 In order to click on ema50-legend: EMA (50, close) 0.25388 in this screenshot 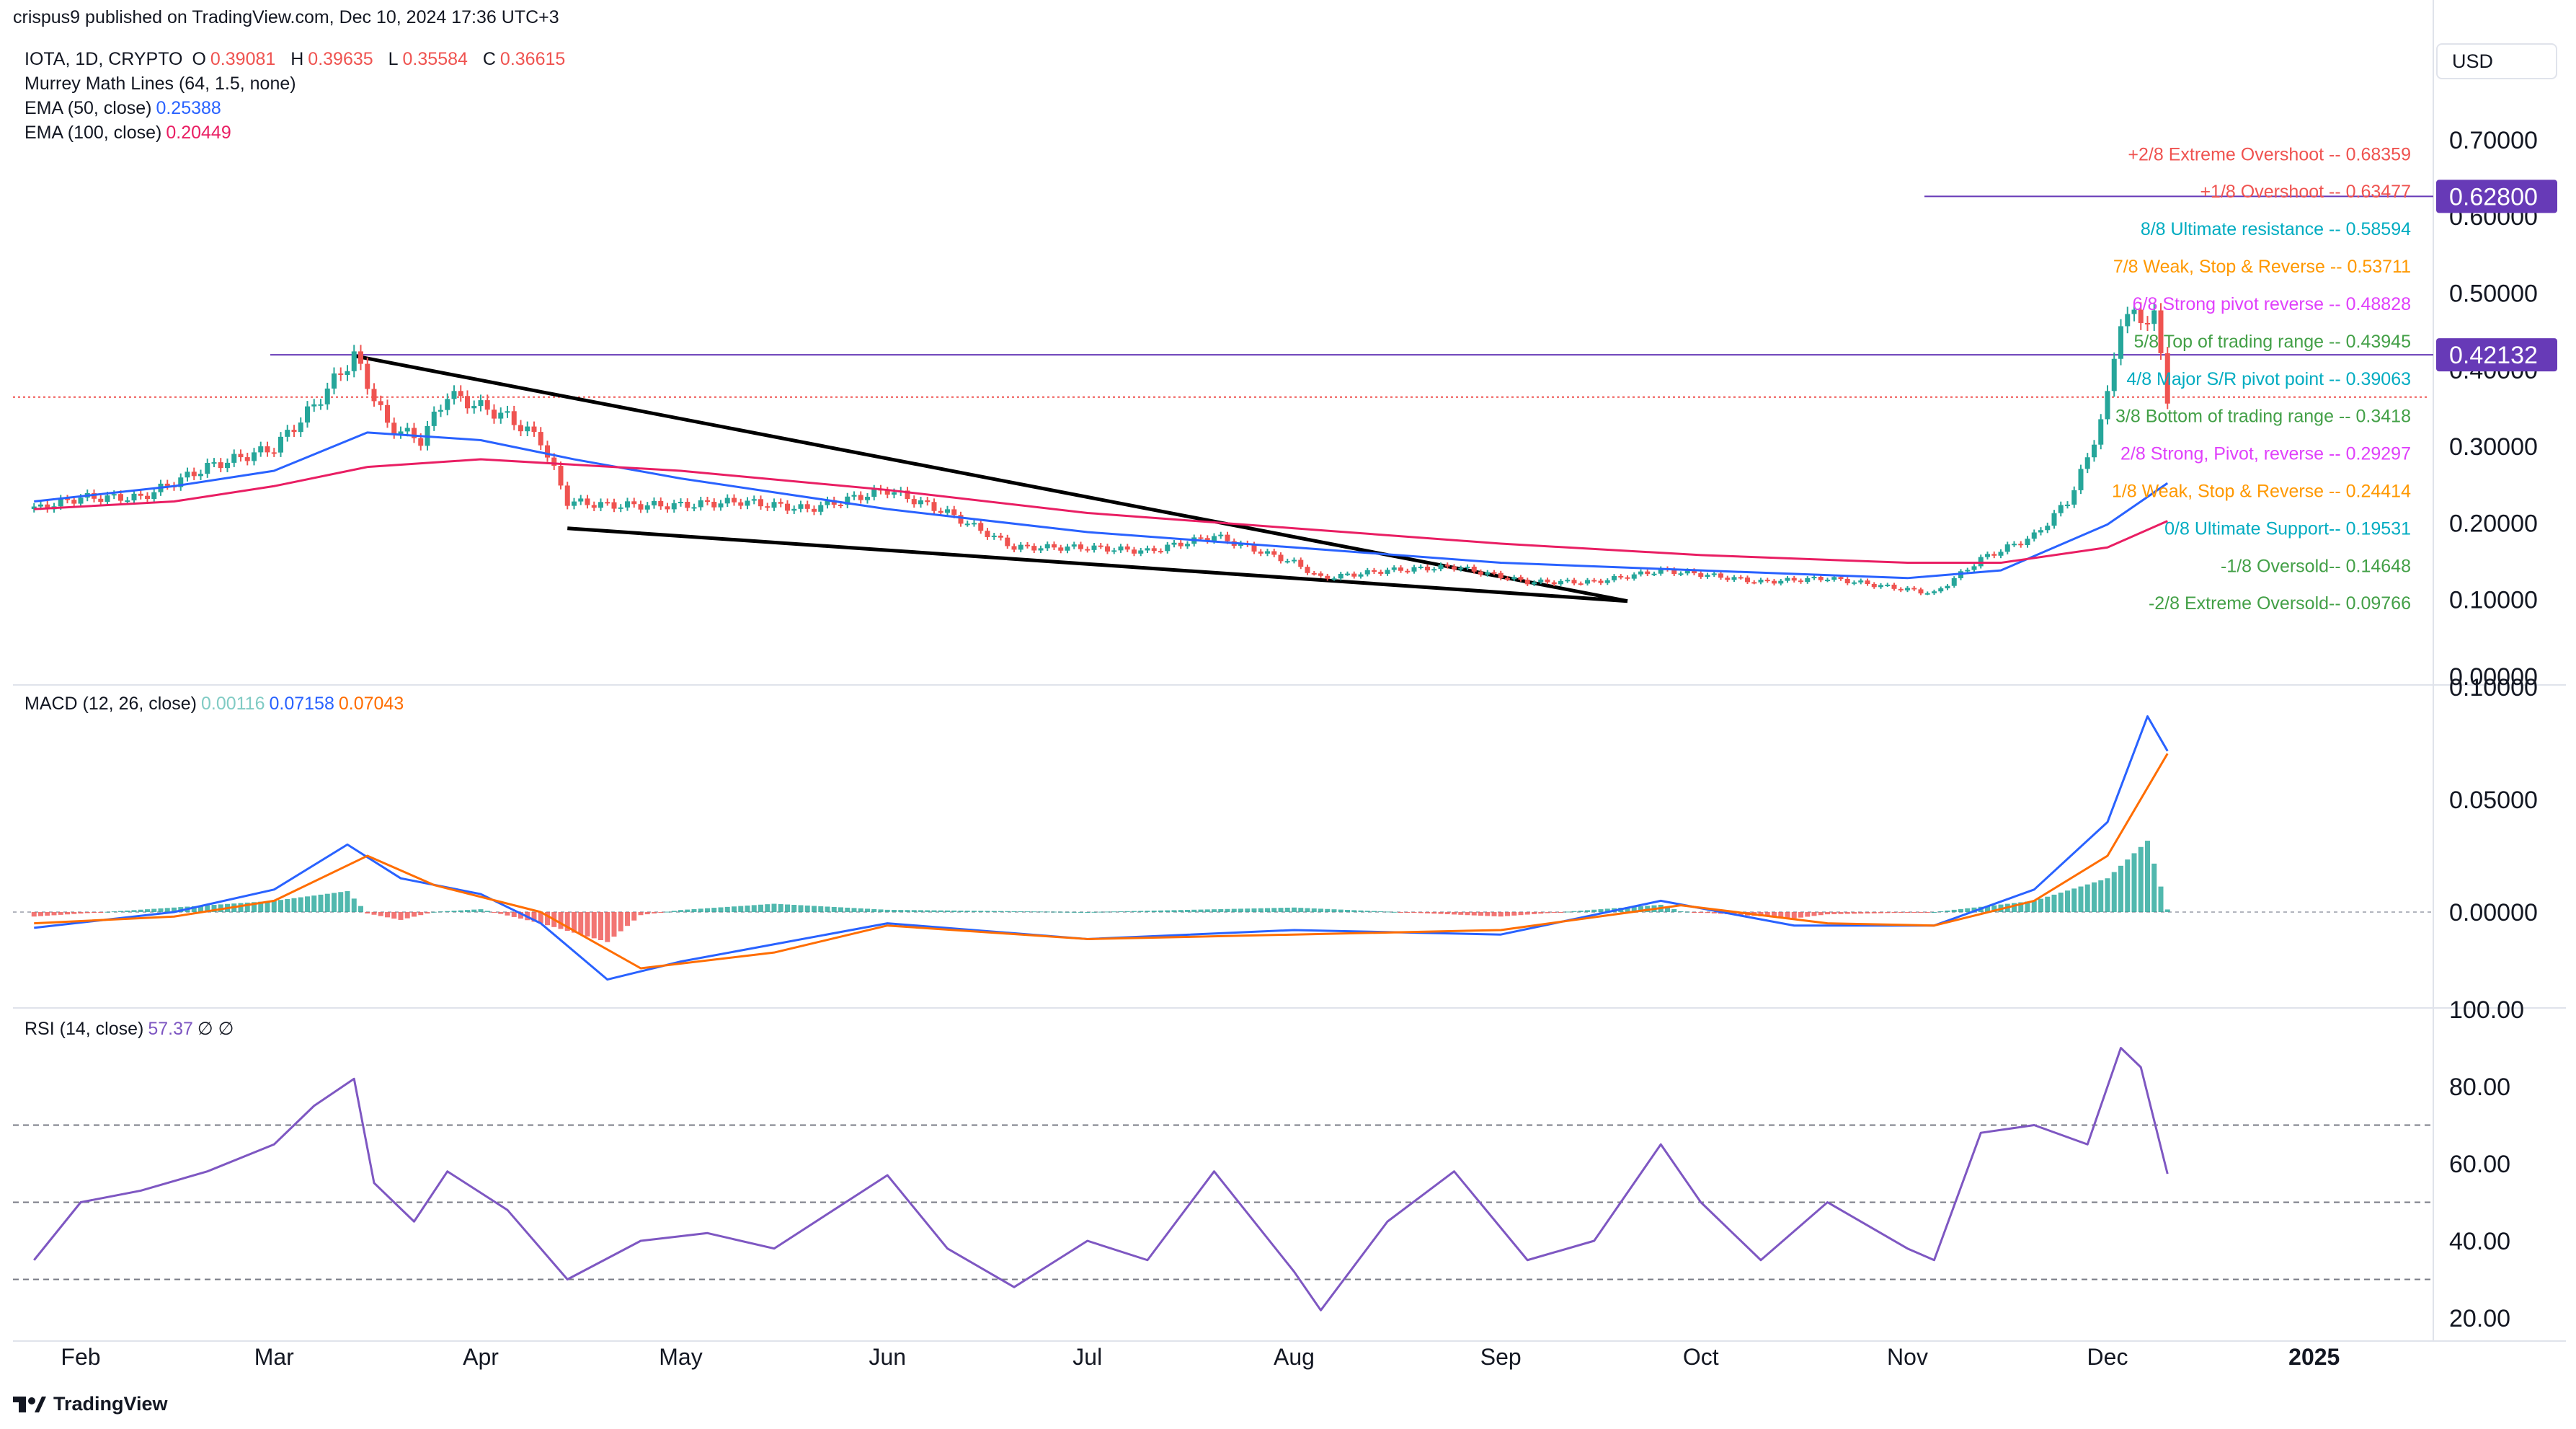, I will do `click(125, 108)`.